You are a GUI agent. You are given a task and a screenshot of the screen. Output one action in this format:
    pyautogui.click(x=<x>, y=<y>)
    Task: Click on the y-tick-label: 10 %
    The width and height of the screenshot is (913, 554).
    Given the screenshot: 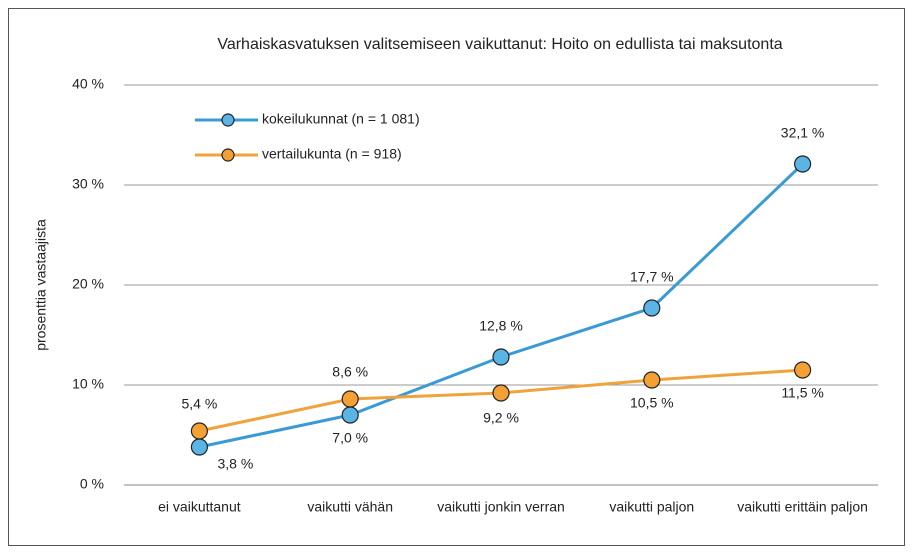 What is the action you would take?
    pyautogui.click(x=88, y=384)
    